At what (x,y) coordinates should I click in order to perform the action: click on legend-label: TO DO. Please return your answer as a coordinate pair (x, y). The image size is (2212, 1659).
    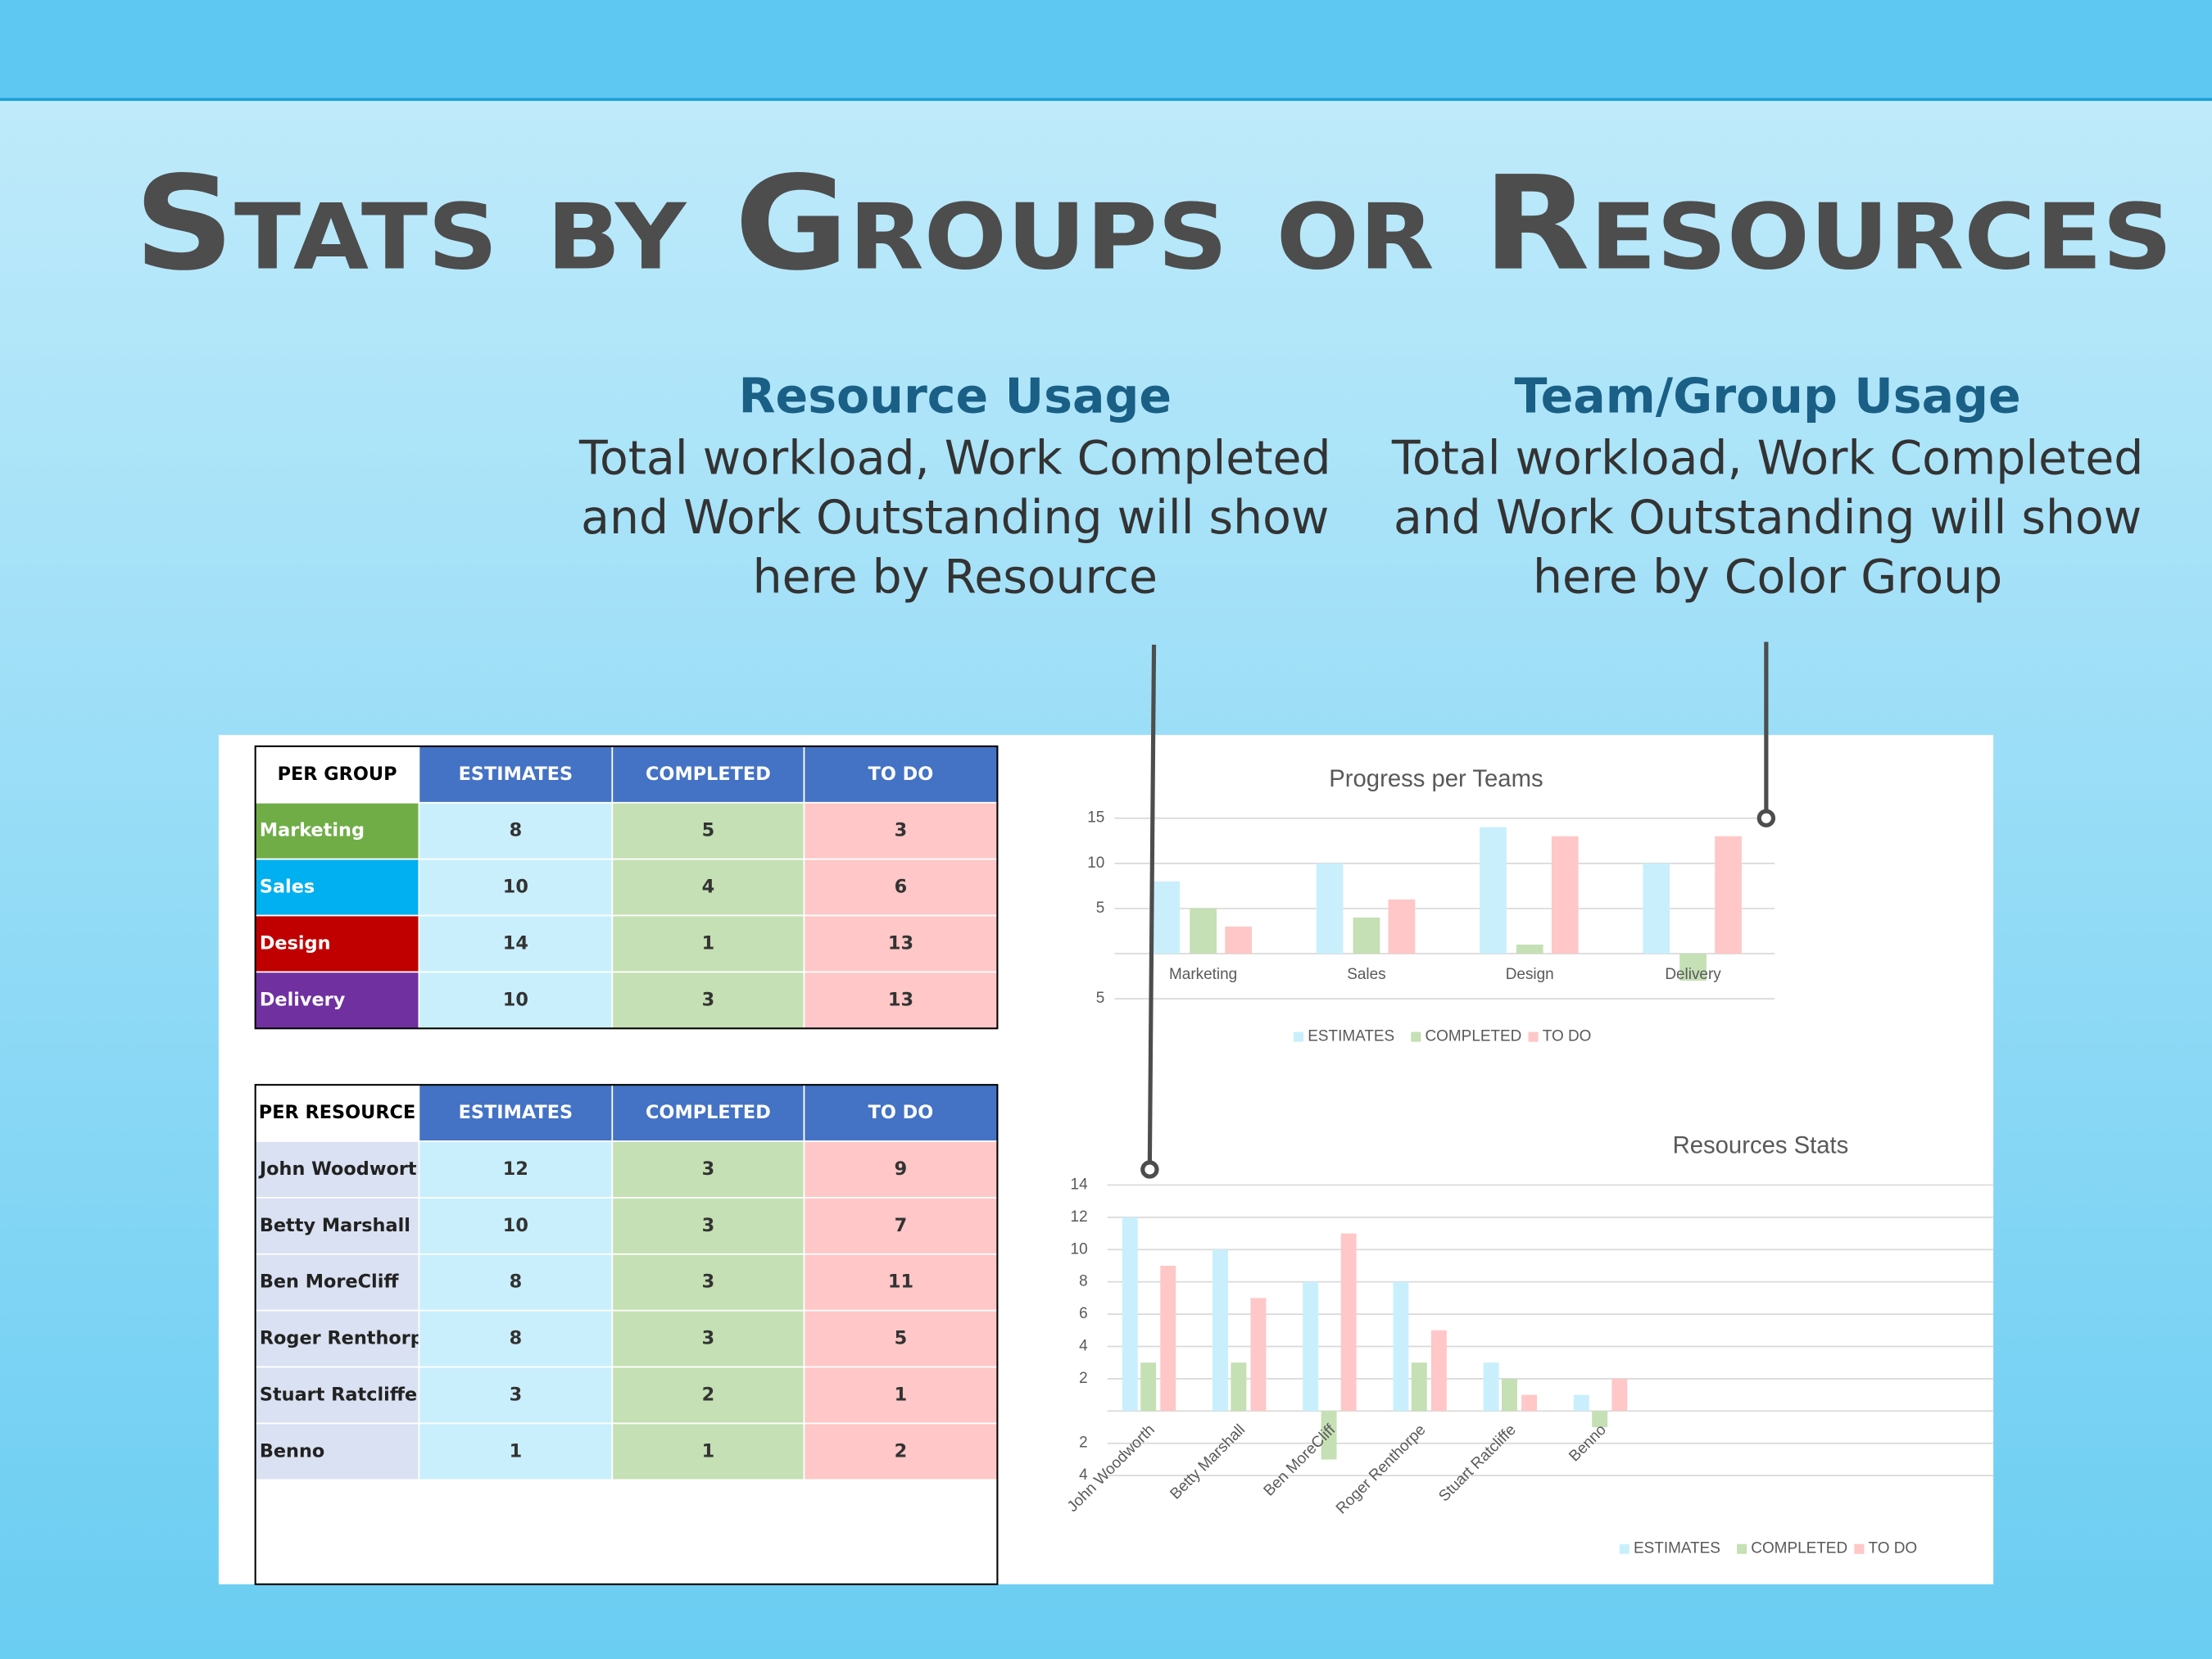
    Looking at the image, I should click on (1893, 1548).